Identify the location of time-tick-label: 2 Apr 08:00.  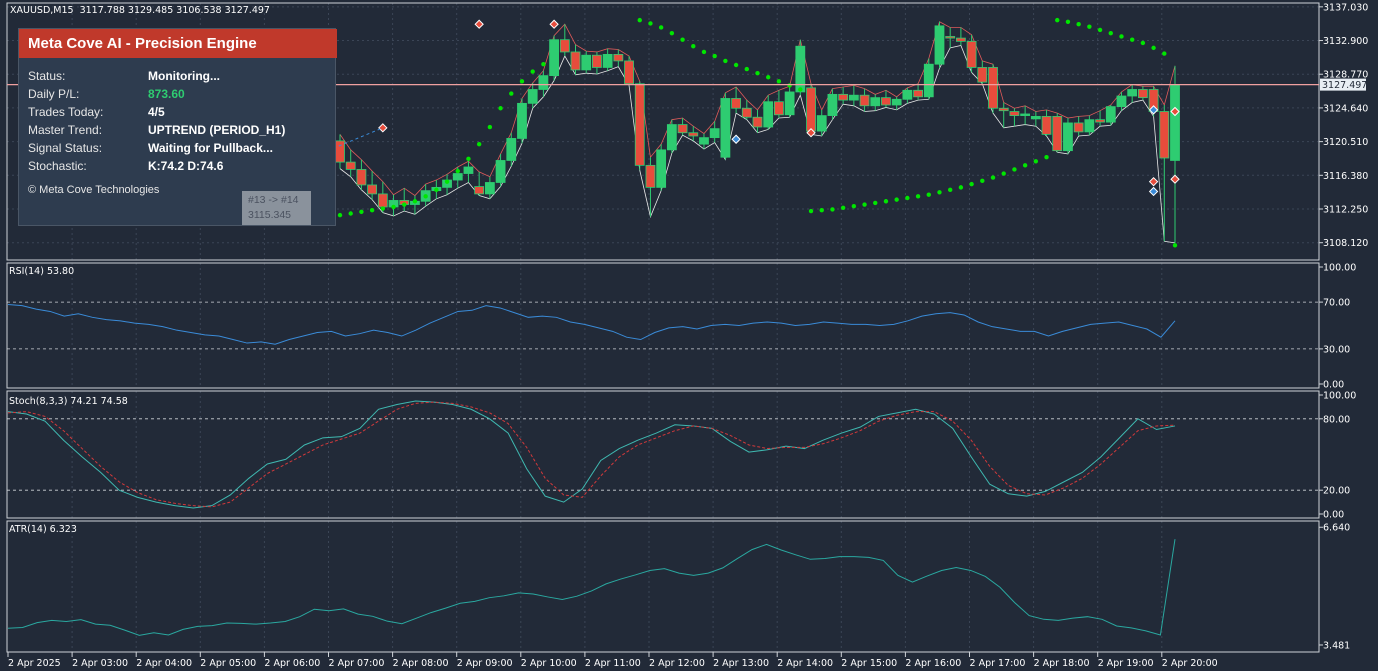
(421, 663).